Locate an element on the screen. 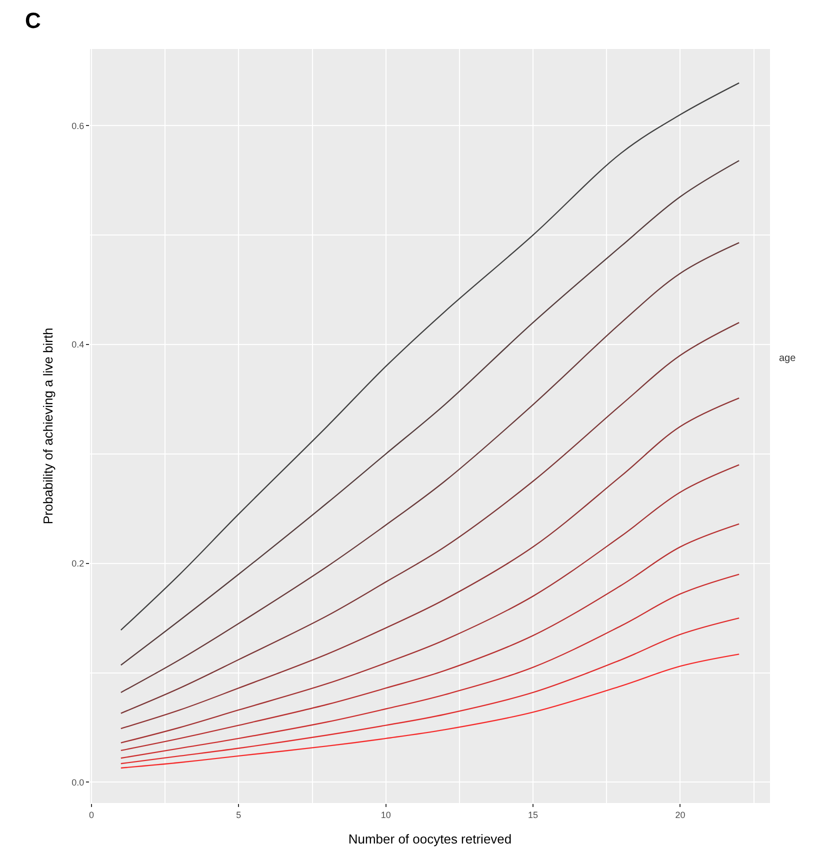 The height and width of the screenshot is (856, 832). x-tick-label: 15 is located at coordinates (533, 815).